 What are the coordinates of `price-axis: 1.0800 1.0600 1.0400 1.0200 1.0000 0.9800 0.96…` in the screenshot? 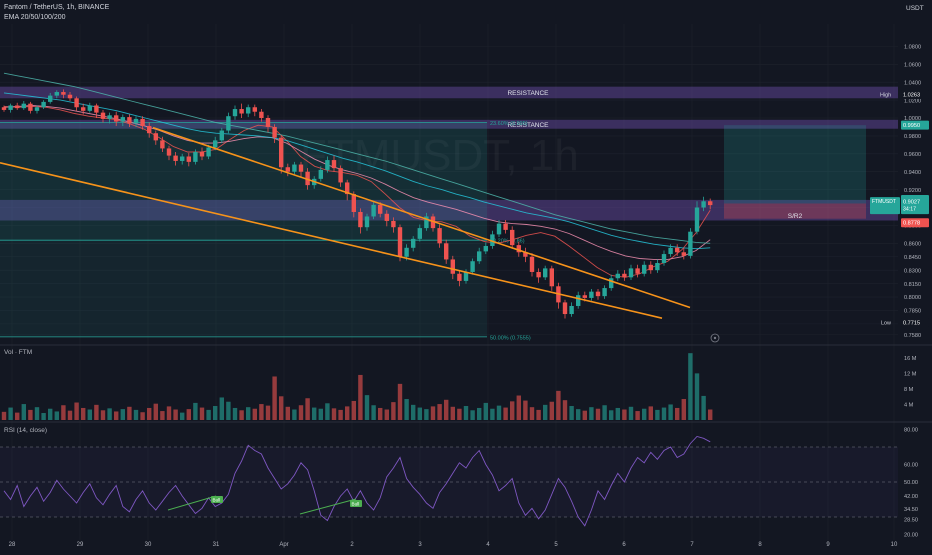 It's located at (915, 270).